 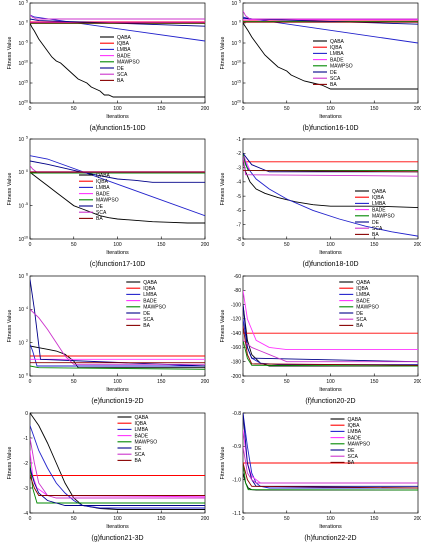 What do you see at coordinates (239, 226) in the screenshot?
I see `y-tick-label: -7` at bounding box center [239, 226].